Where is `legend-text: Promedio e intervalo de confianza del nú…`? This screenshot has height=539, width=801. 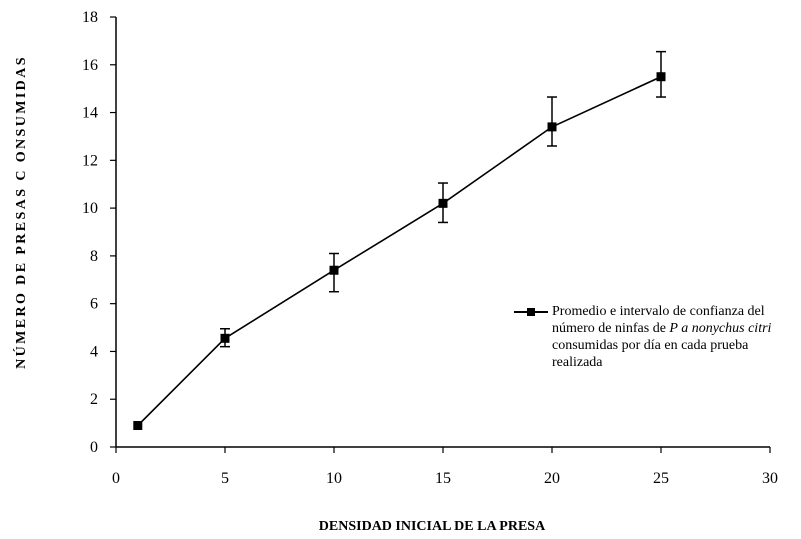 legend-text: Promedio e intervalo de confianza del nú… is located at coordinates (676, 337).